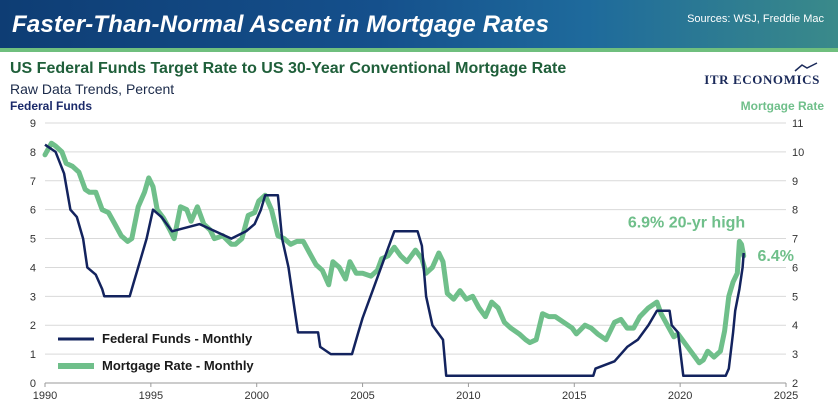 The width and height of the screenshot is (838, 418). What do you see at coordinates (755, 19) in the screenshot?
I see `banner-sources: Sources: WSJ, Freddie Mac` at bounding box center [755, 19].